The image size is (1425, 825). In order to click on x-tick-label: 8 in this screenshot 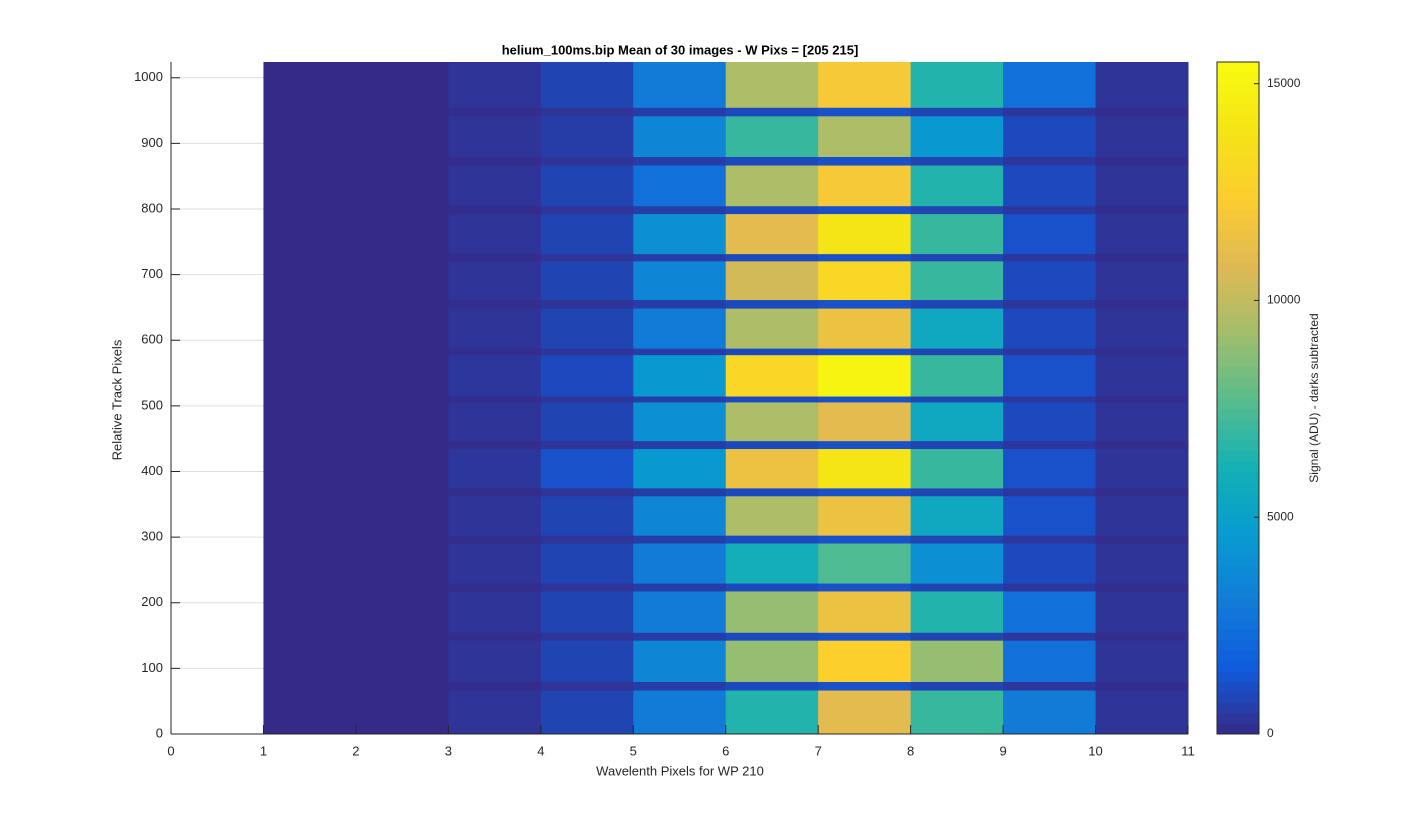, I will do `click(910, 750)`.